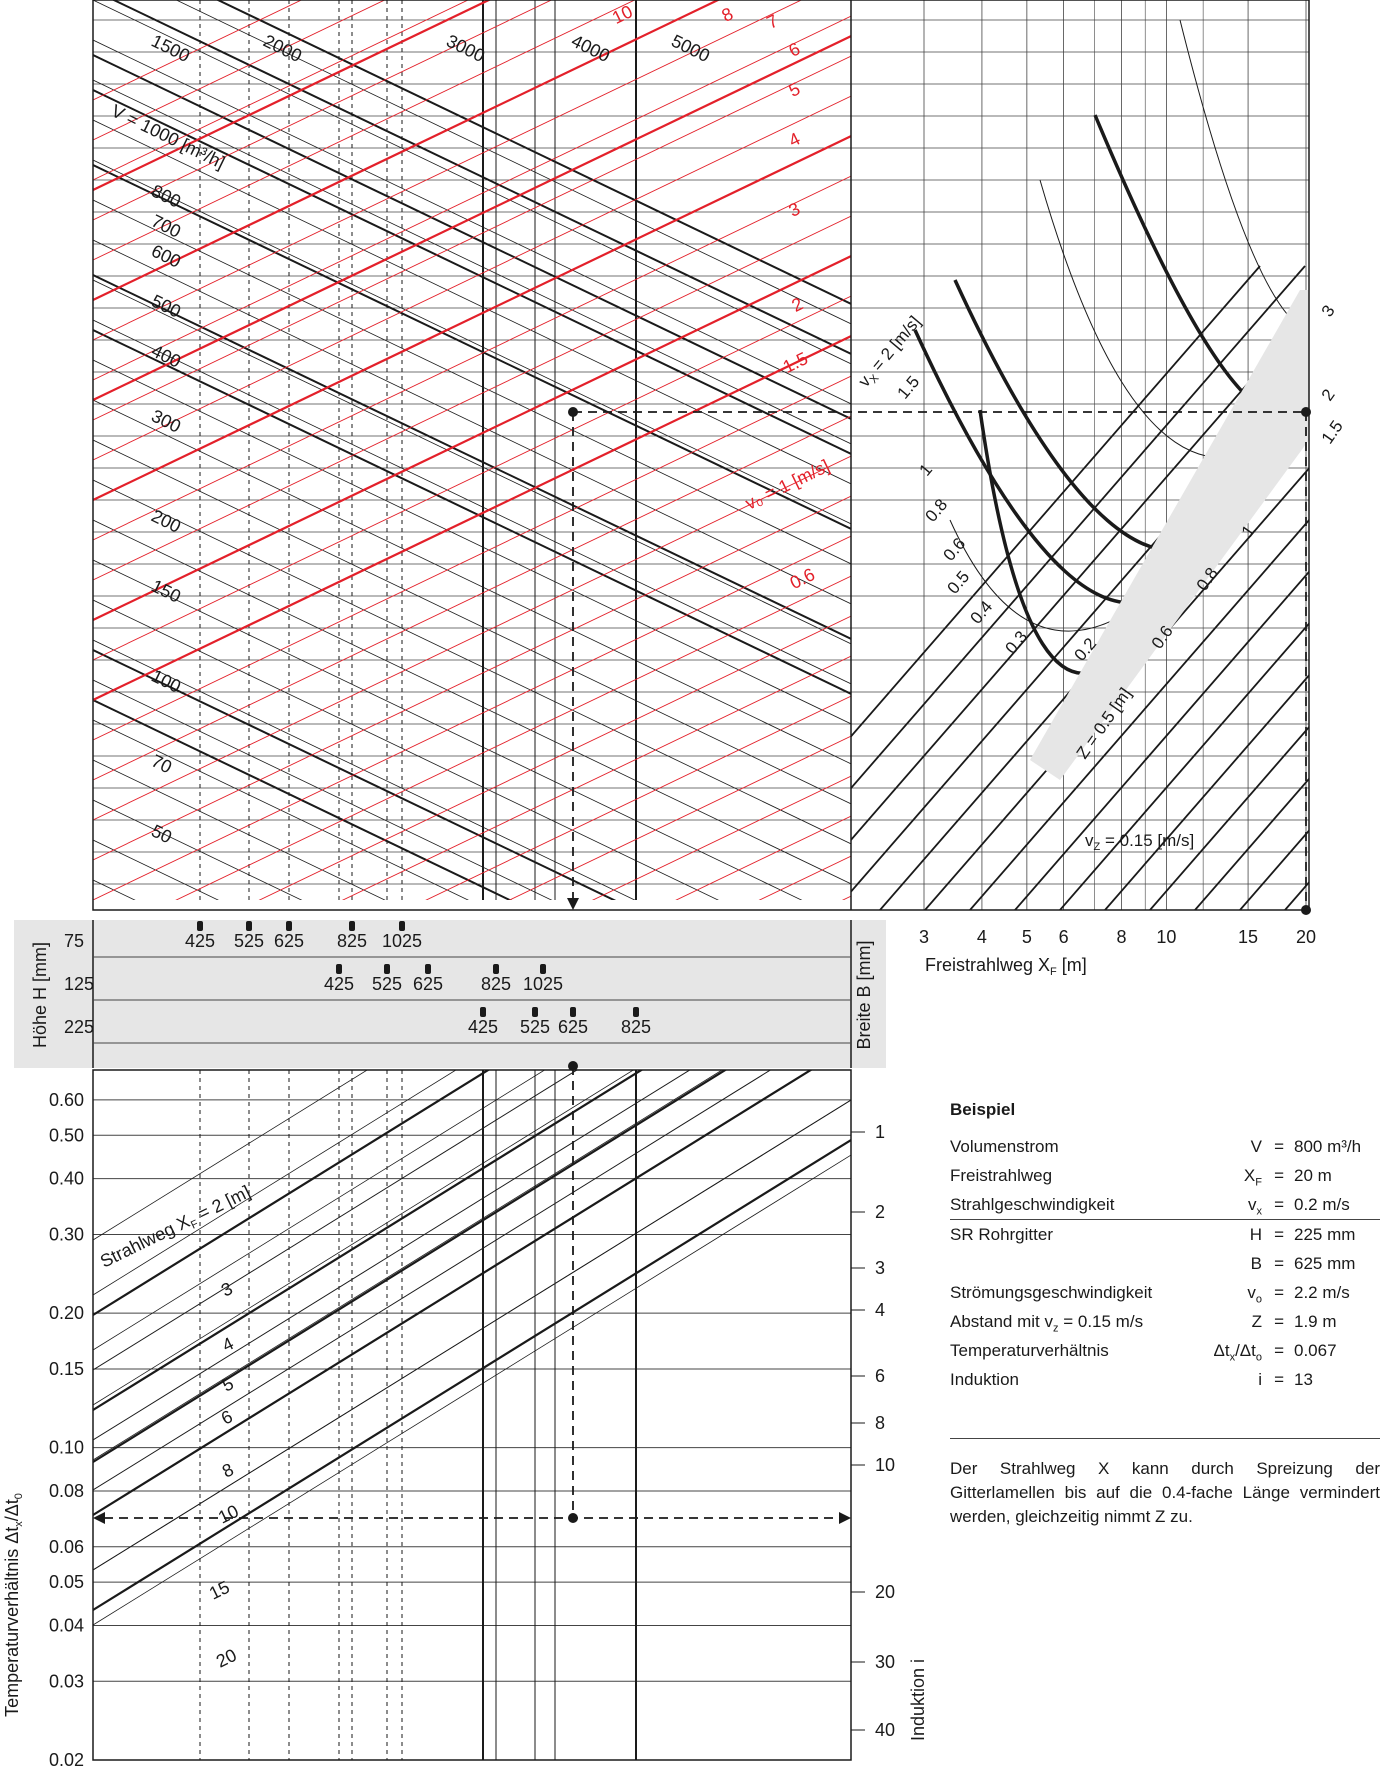 Image resolution: width=1391 pixels, height=1766 pixels. Describe the element at coordinates (221, 1204) in the screenshot. I see `text-part: = 2 [m]` at that location.